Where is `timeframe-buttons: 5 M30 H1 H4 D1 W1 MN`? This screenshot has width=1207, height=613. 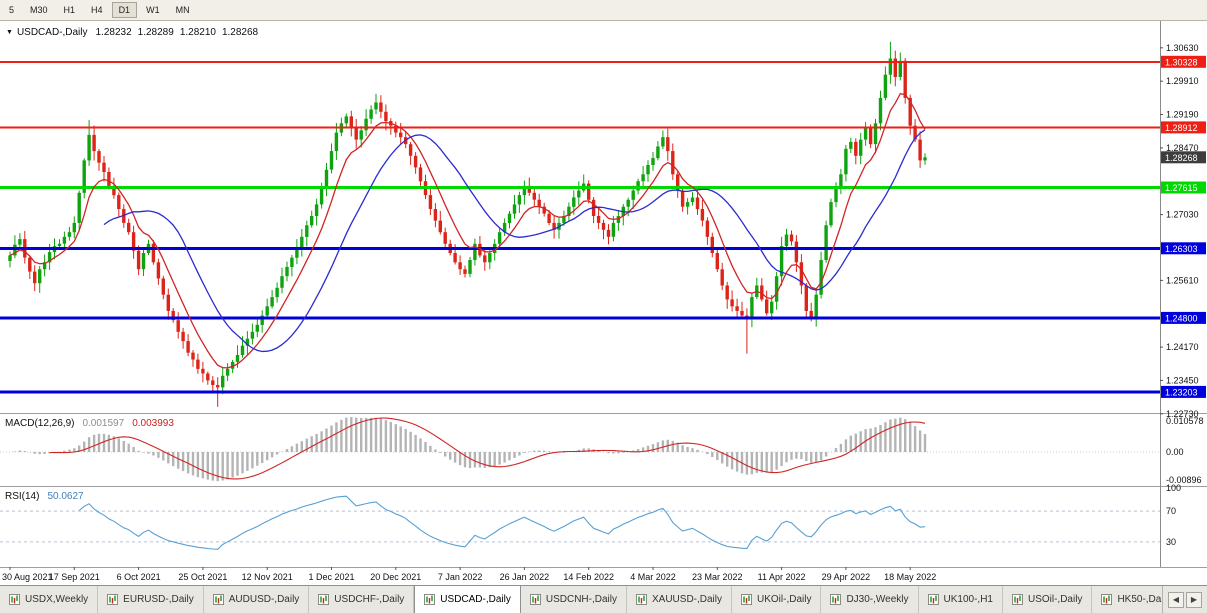 timeframe-buttons: 5 M30 H1 H4 D1 W1 MN is located at coordinates (99, 10).